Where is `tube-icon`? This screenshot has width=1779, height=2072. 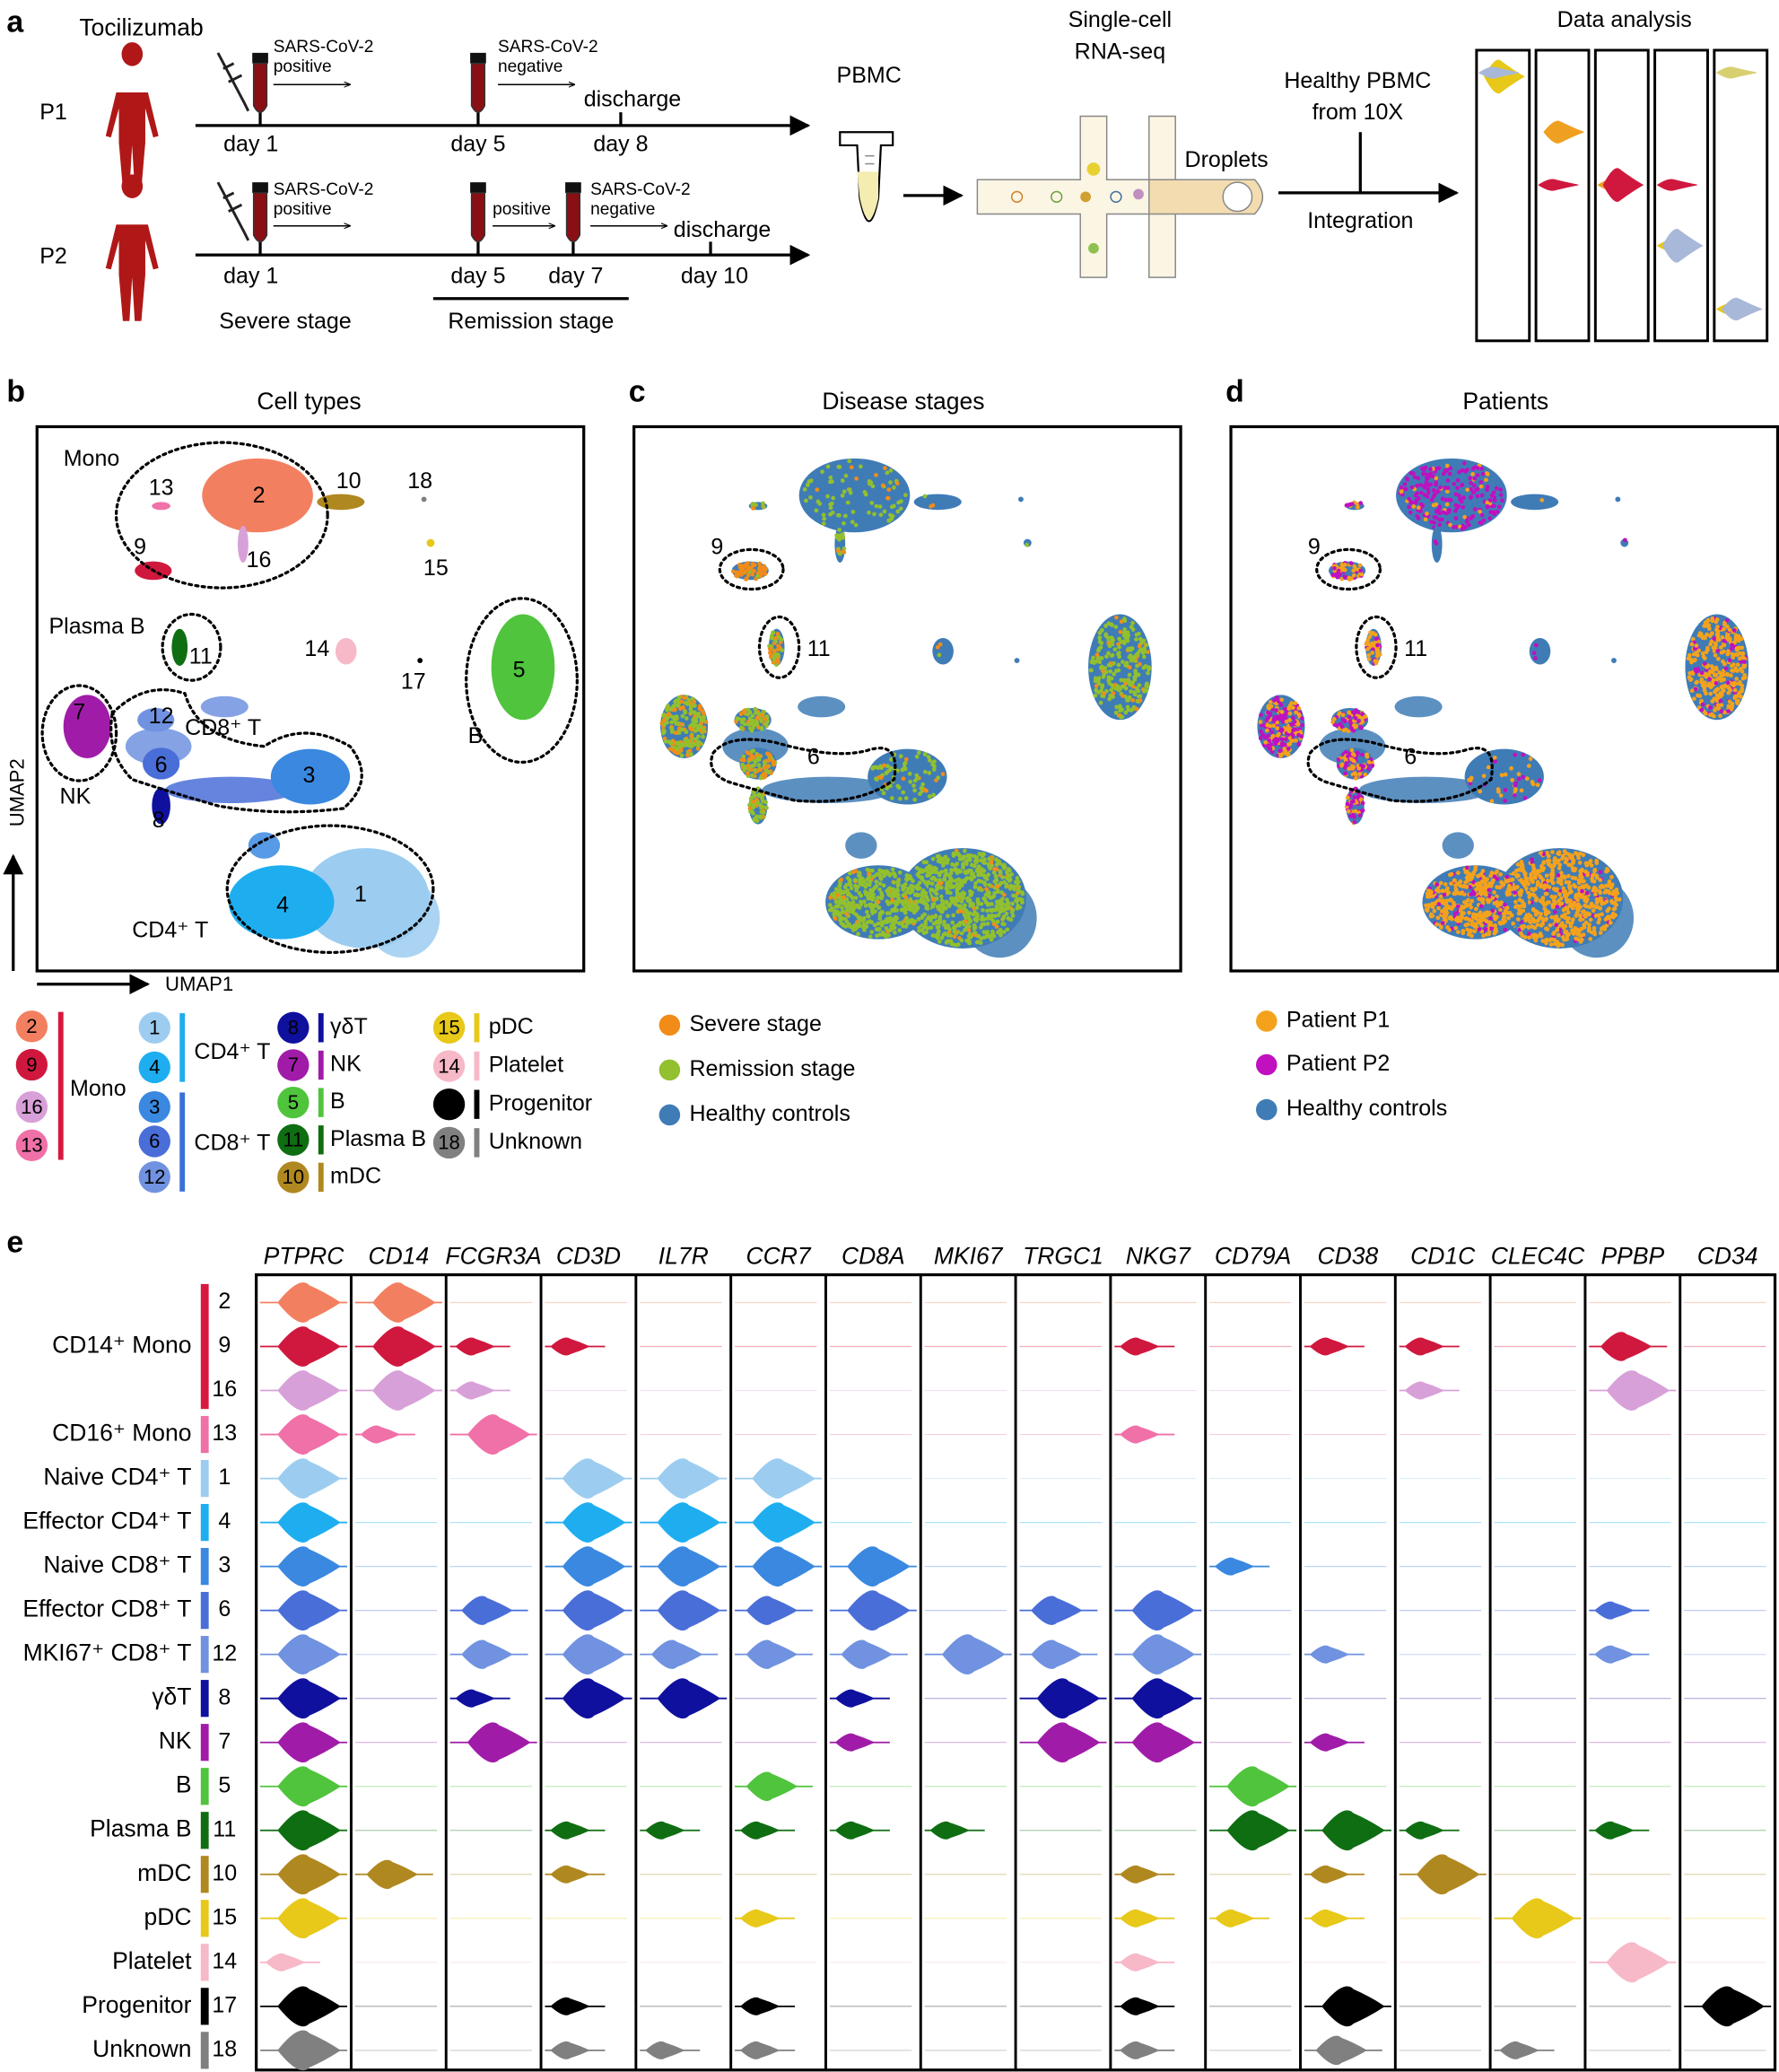
tube-icon is located at coordinates (478, 187).